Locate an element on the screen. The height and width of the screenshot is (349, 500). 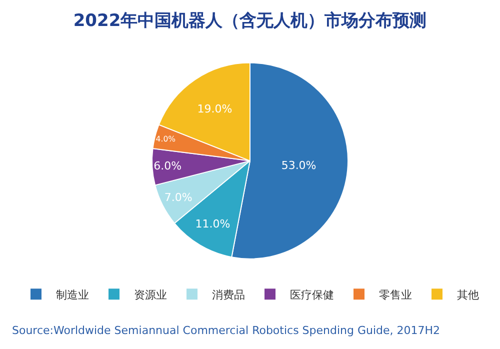
legend-label: 制造业 is located at coordinates (72, 295).